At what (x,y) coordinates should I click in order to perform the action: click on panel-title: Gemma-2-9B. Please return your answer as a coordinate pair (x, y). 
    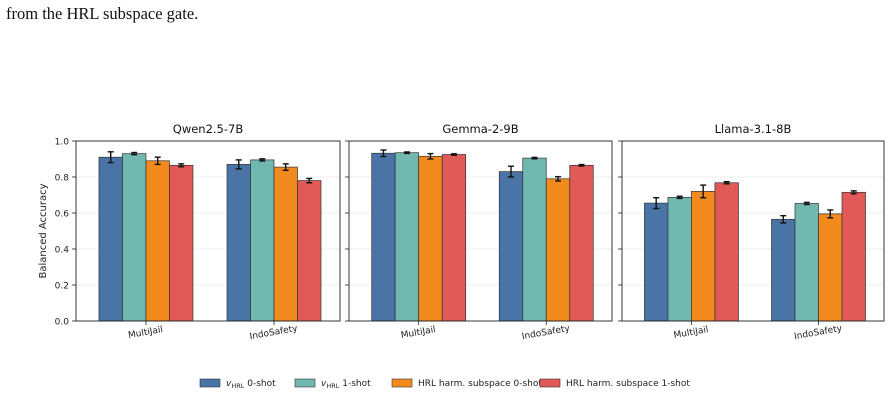
    Looking at the image, I should click on (480, 129).